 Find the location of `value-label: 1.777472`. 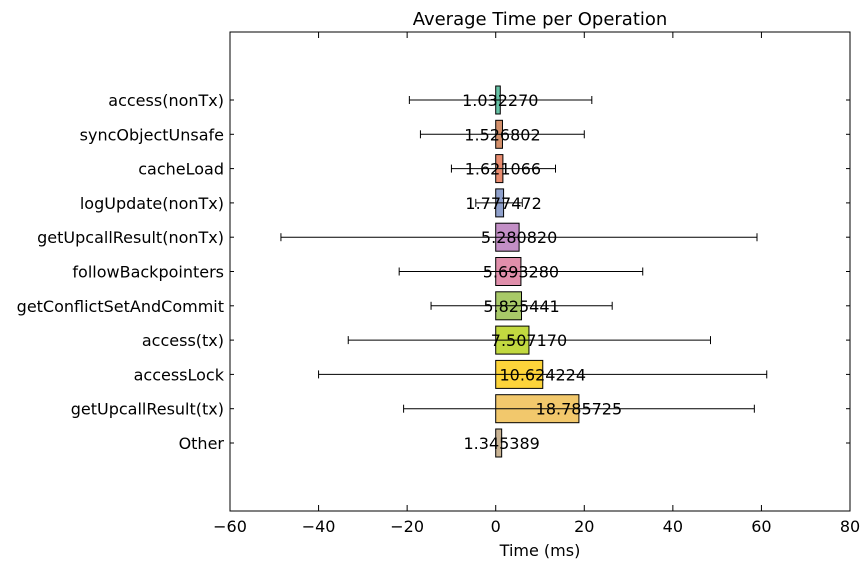

value-label: 1.777472 is located at coordinates (503, 203).